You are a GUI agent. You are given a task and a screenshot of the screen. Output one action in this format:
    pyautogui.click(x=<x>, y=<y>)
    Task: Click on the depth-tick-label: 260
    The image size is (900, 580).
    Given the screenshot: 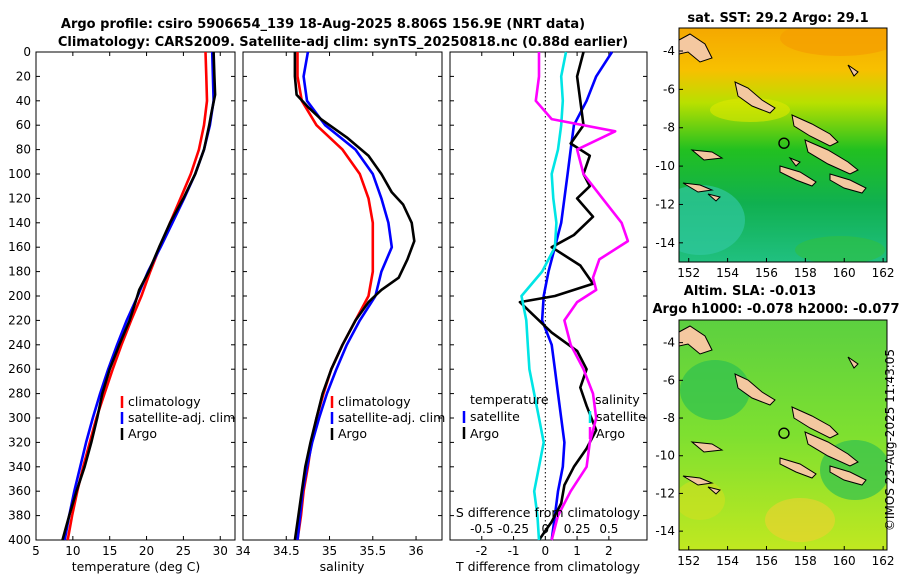 What is the action you would take?
    pyautogui.click(x=19, y=369)
    